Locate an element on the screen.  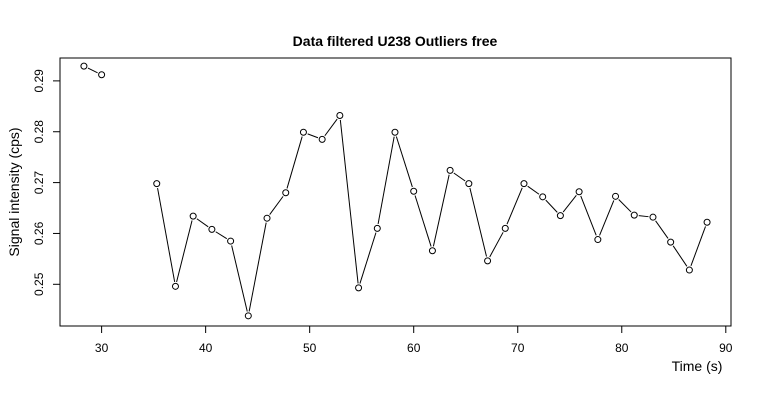
y-tick-label: 0.26 is located at coordinates (39, 233).